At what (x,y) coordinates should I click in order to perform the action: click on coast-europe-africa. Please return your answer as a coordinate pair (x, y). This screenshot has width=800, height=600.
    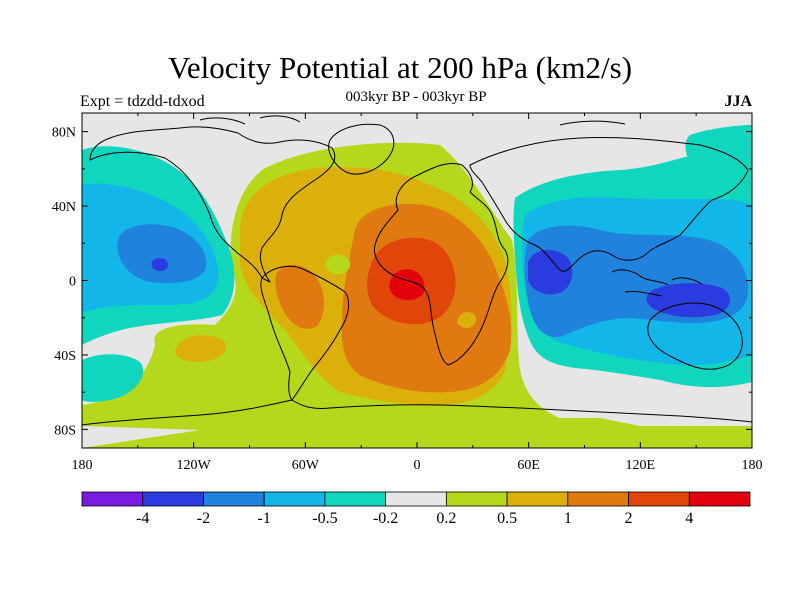
    Looking at the image, I should click on (441, 264).